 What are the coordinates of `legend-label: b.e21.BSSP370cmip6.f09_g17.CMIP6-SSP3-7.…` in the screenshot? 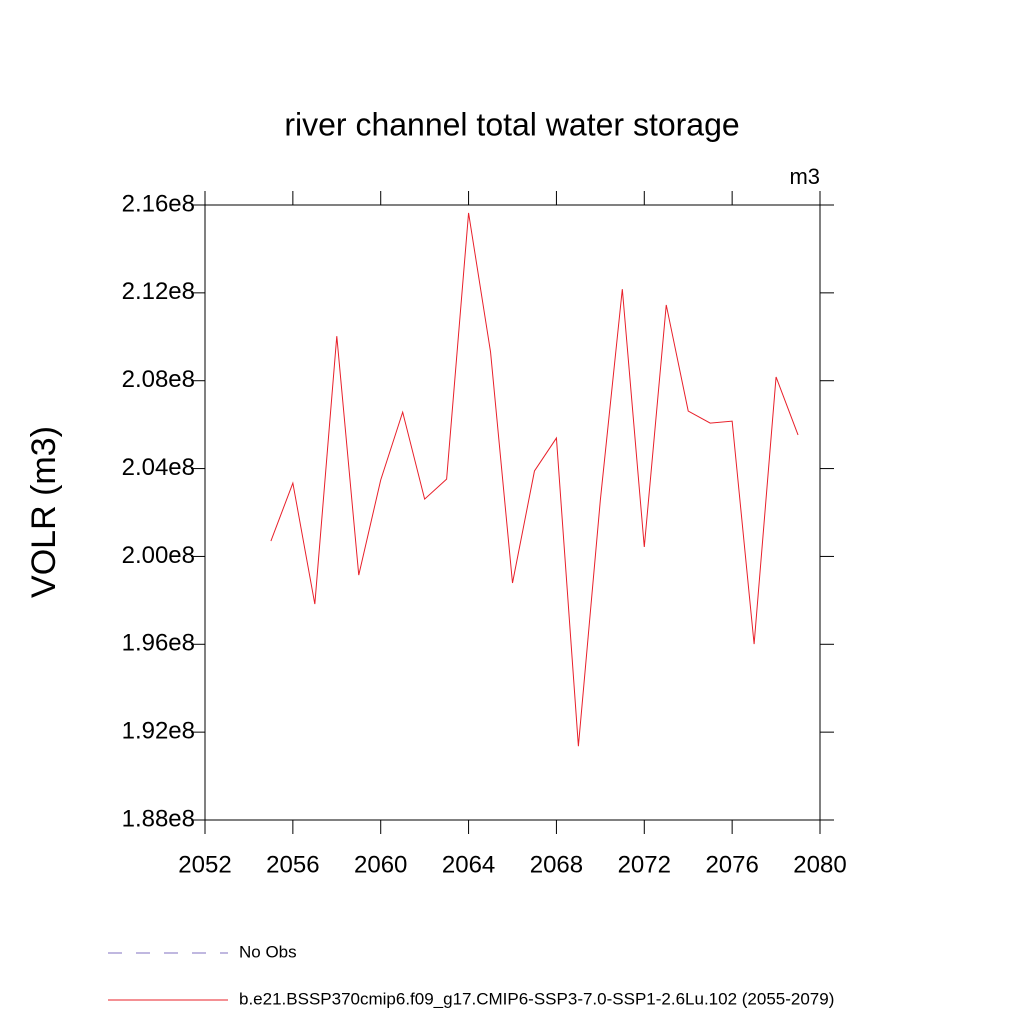 It's located at (536, 998).